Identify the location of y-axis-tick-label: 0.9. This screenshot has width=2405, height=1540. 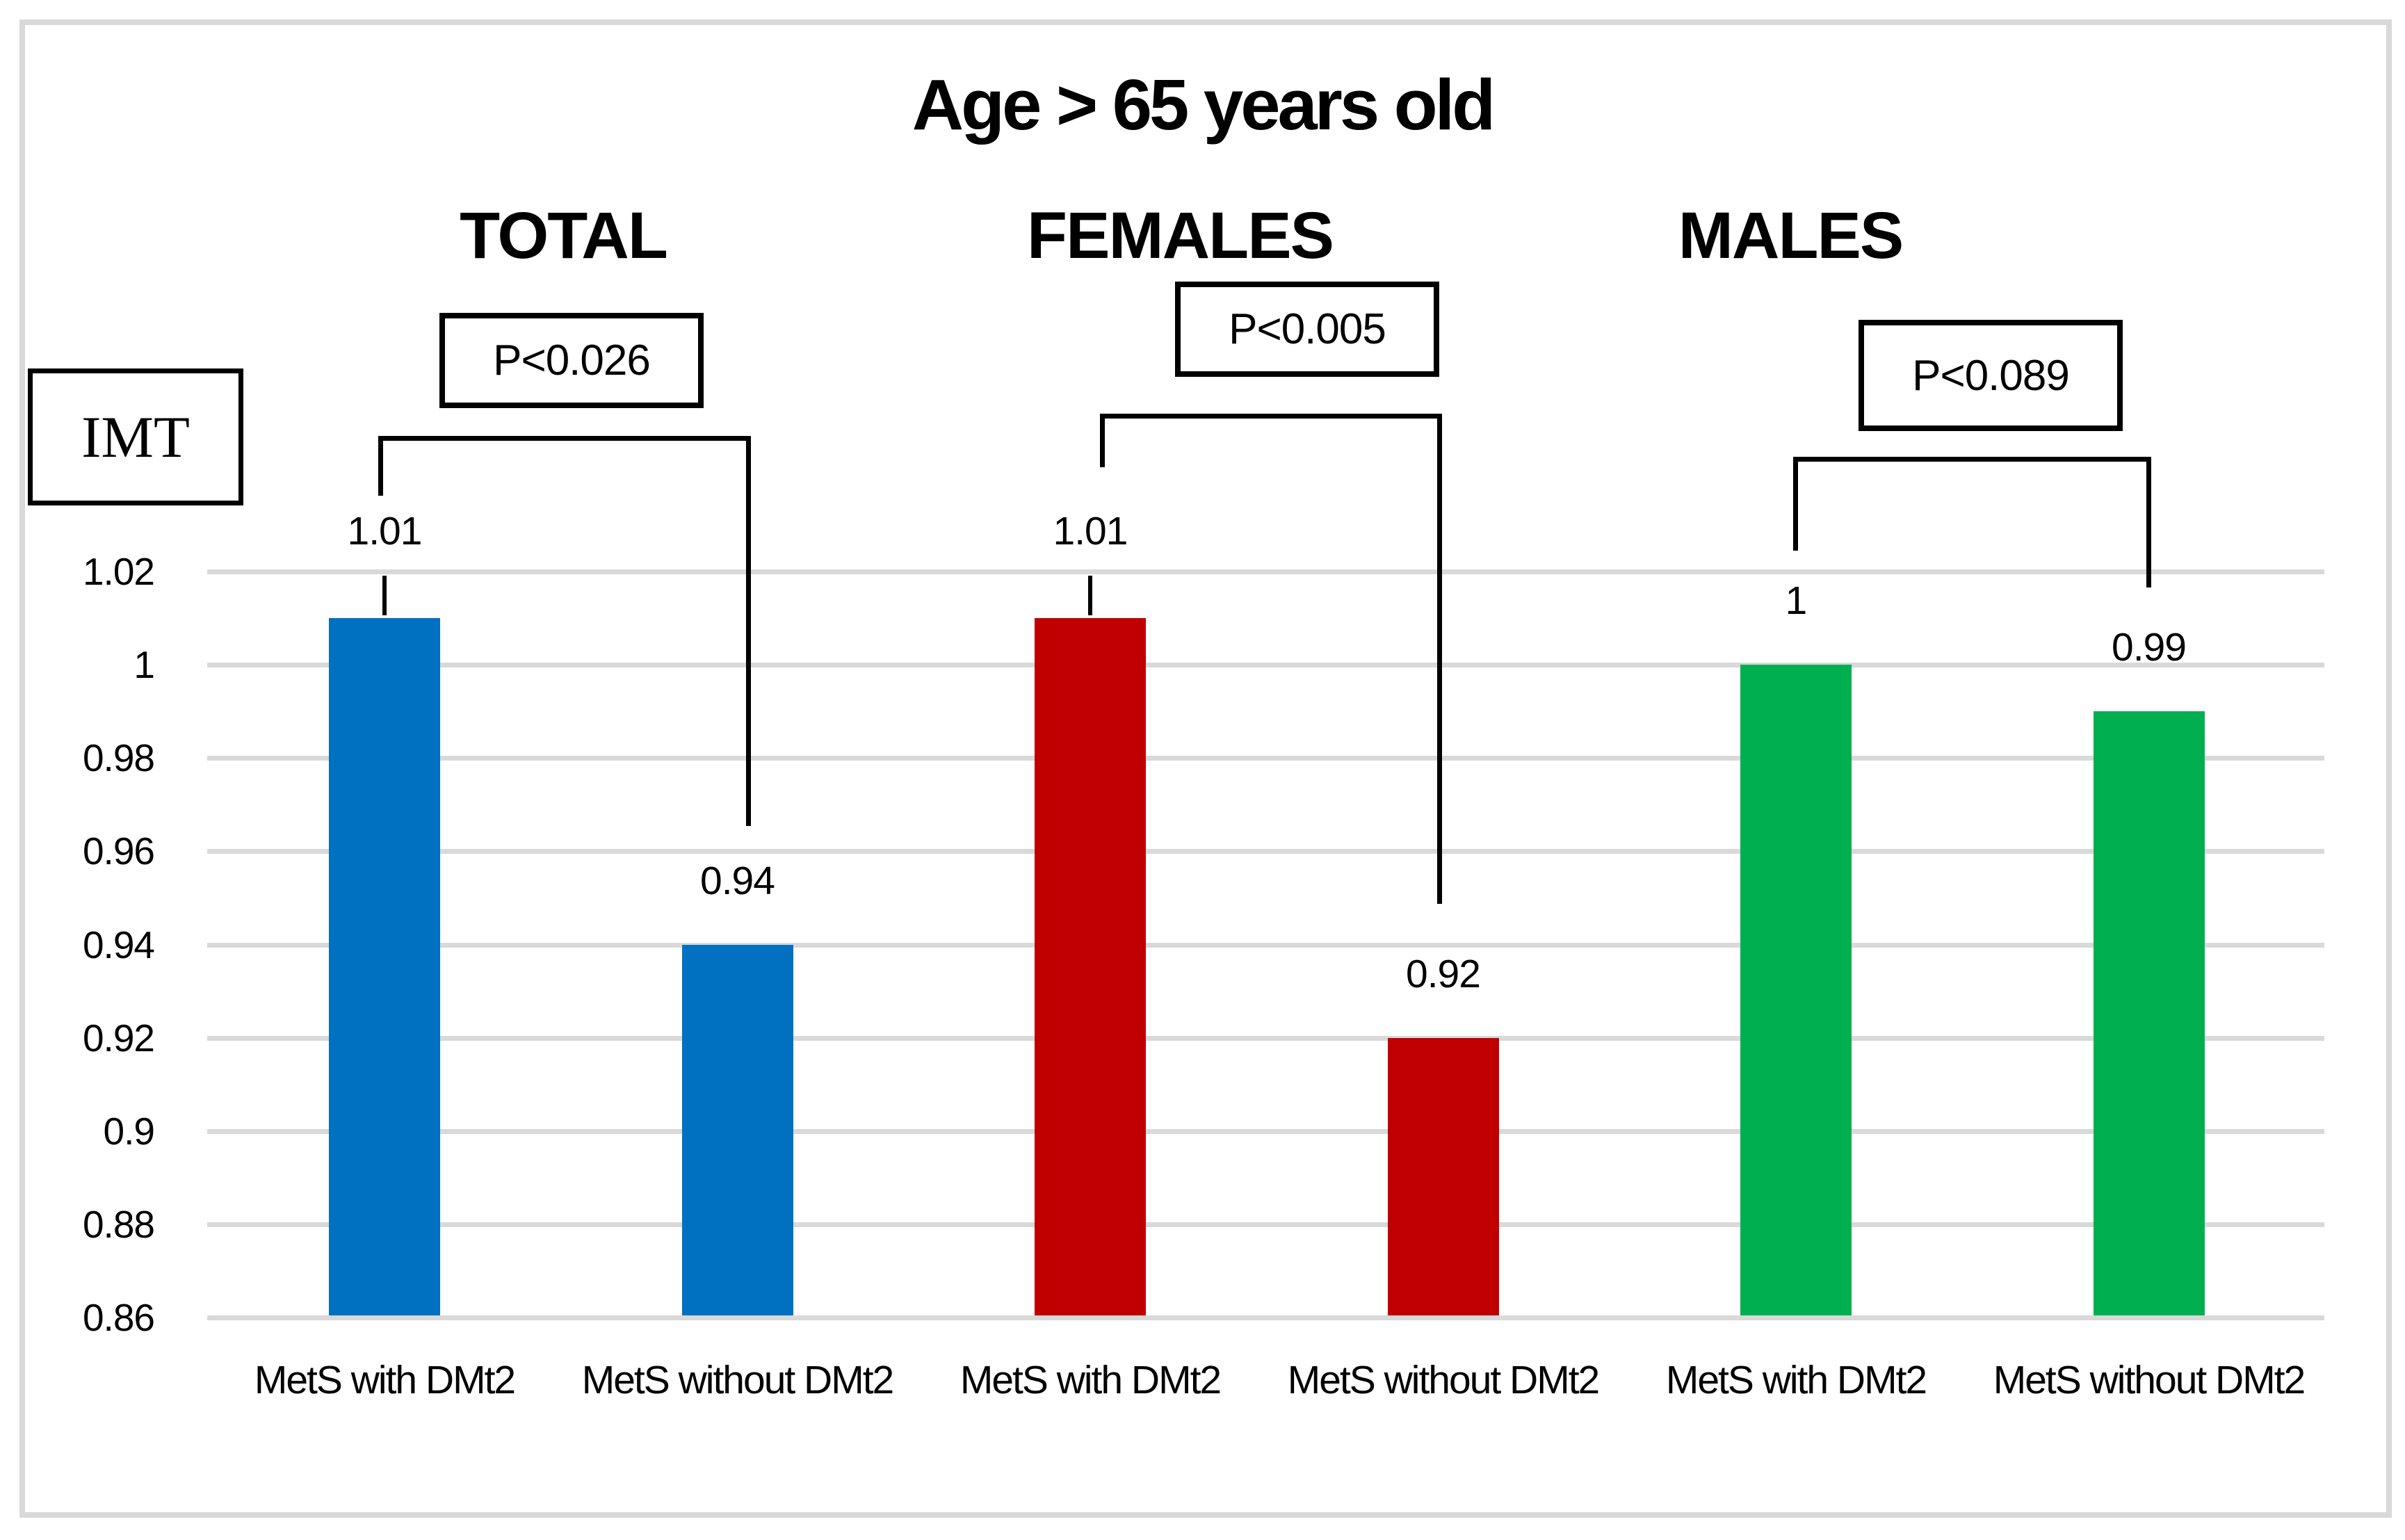
(129, 1131).